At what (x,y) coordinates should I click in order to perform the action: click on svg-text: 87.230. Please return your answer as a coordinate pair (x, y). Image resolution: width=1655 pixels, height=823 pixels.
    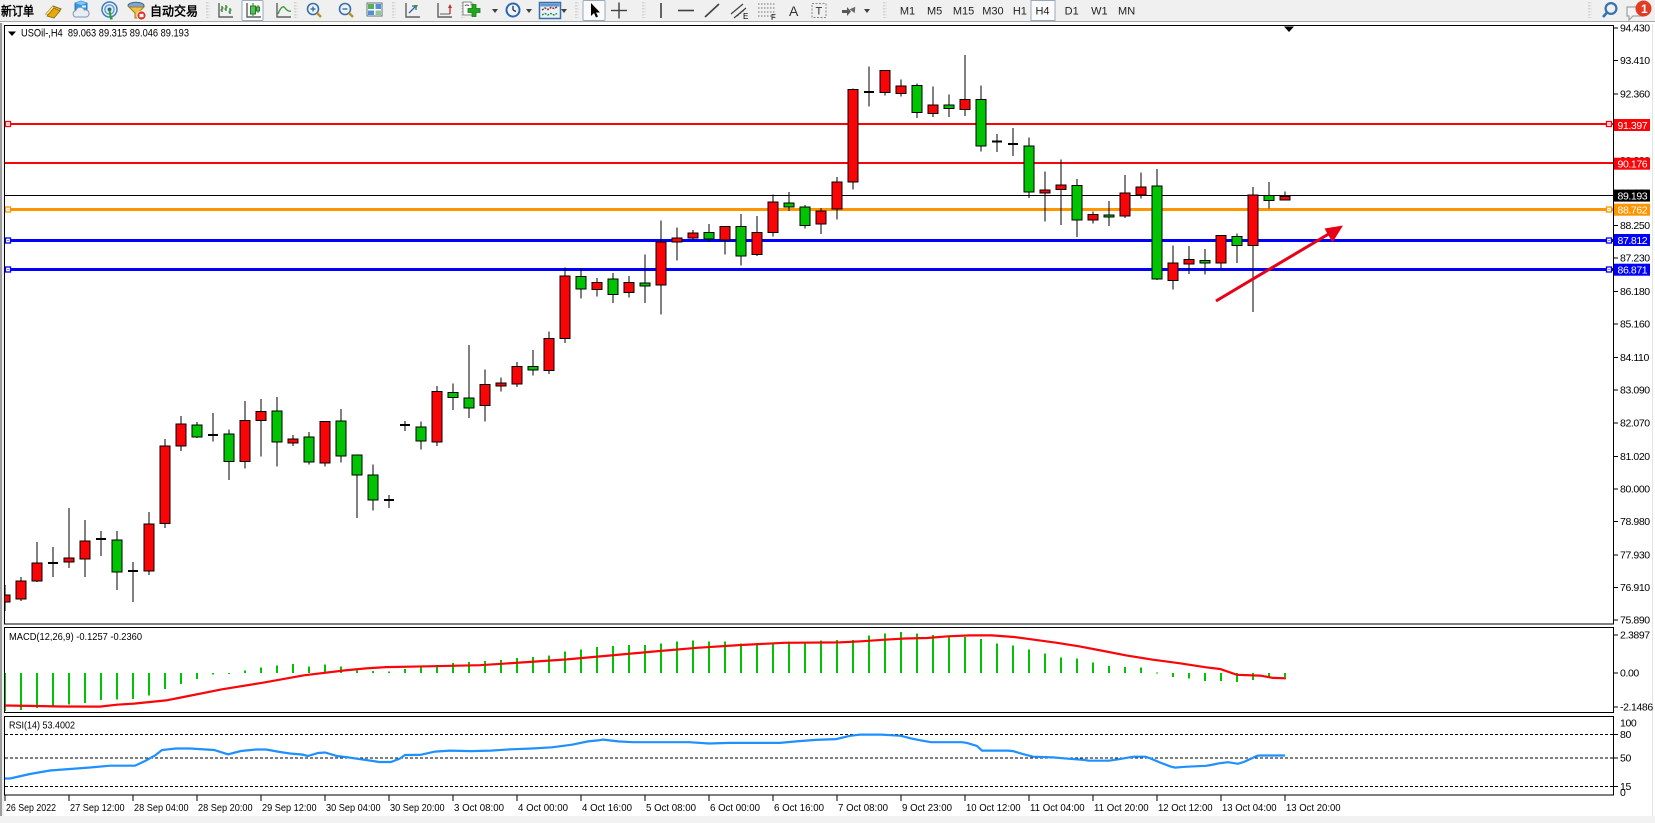
    Looking at the image, I should click on (1635, 258).